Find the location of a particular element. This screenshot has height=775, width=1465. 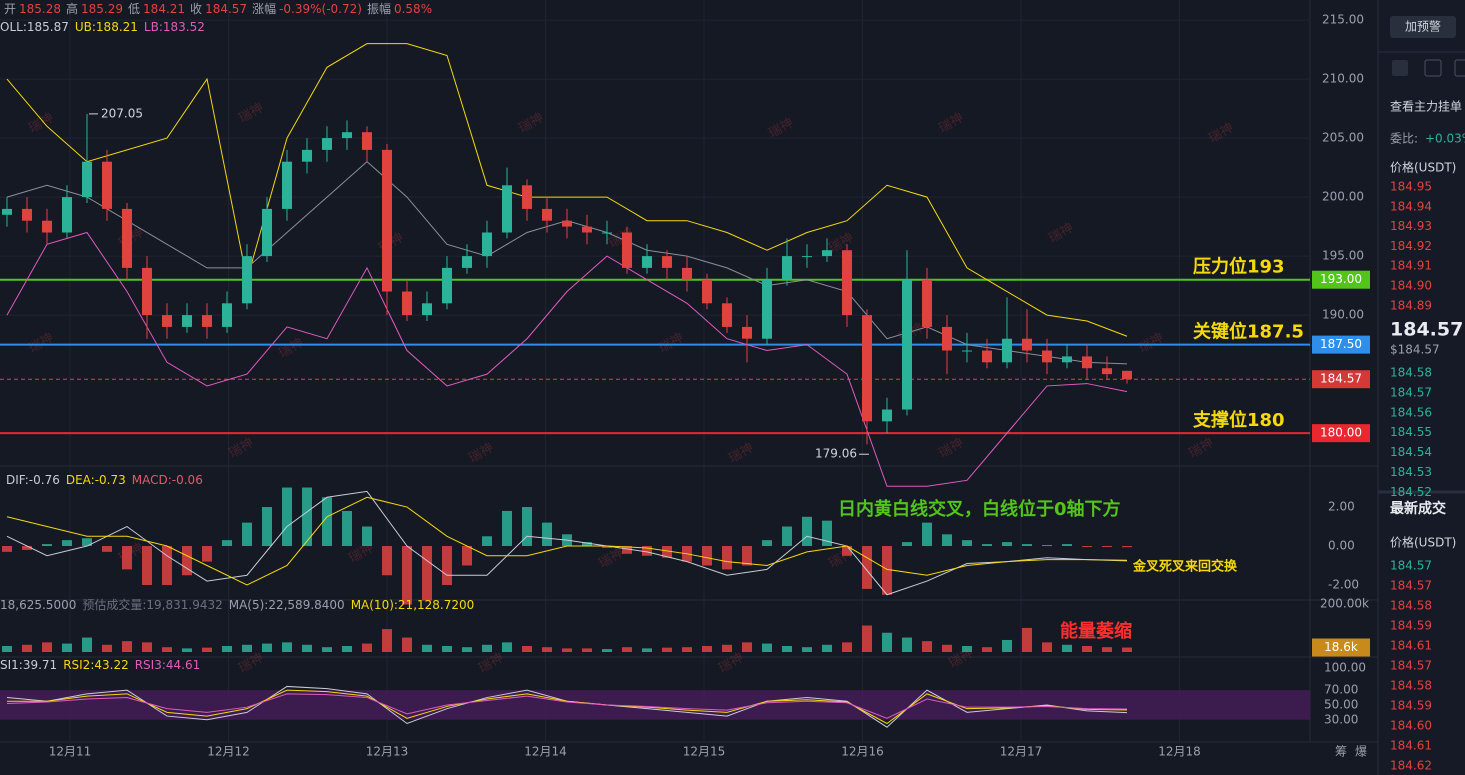

x-tick-label: 12月14 is located at coordinates (545, 752).